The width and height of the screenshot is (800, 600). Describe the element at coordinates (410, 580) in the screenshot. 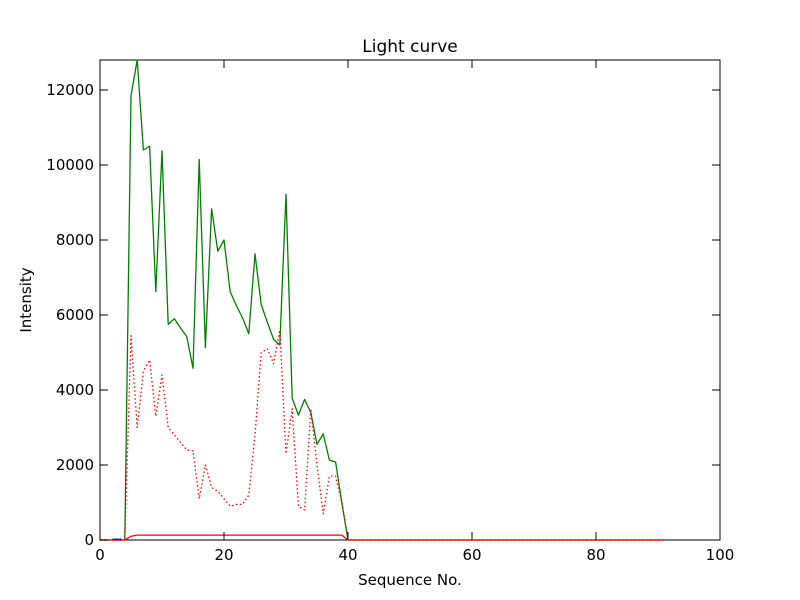

I see `x-axis-label: Sequence No.` at that location.